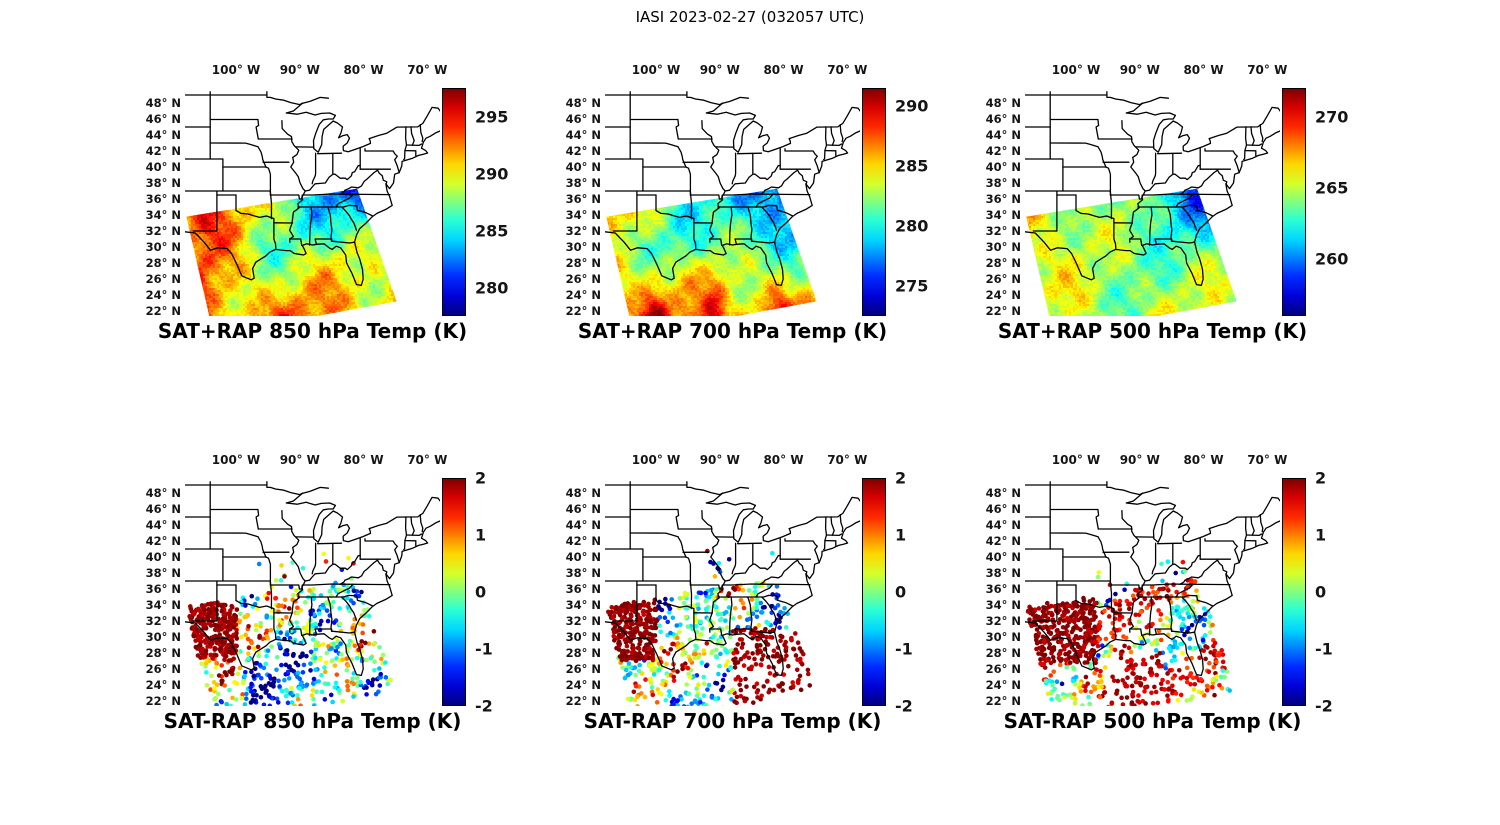 This screenshot has width=1500, height=825. I want to click on colorbar-tick-label: 1, so click(481, 535).